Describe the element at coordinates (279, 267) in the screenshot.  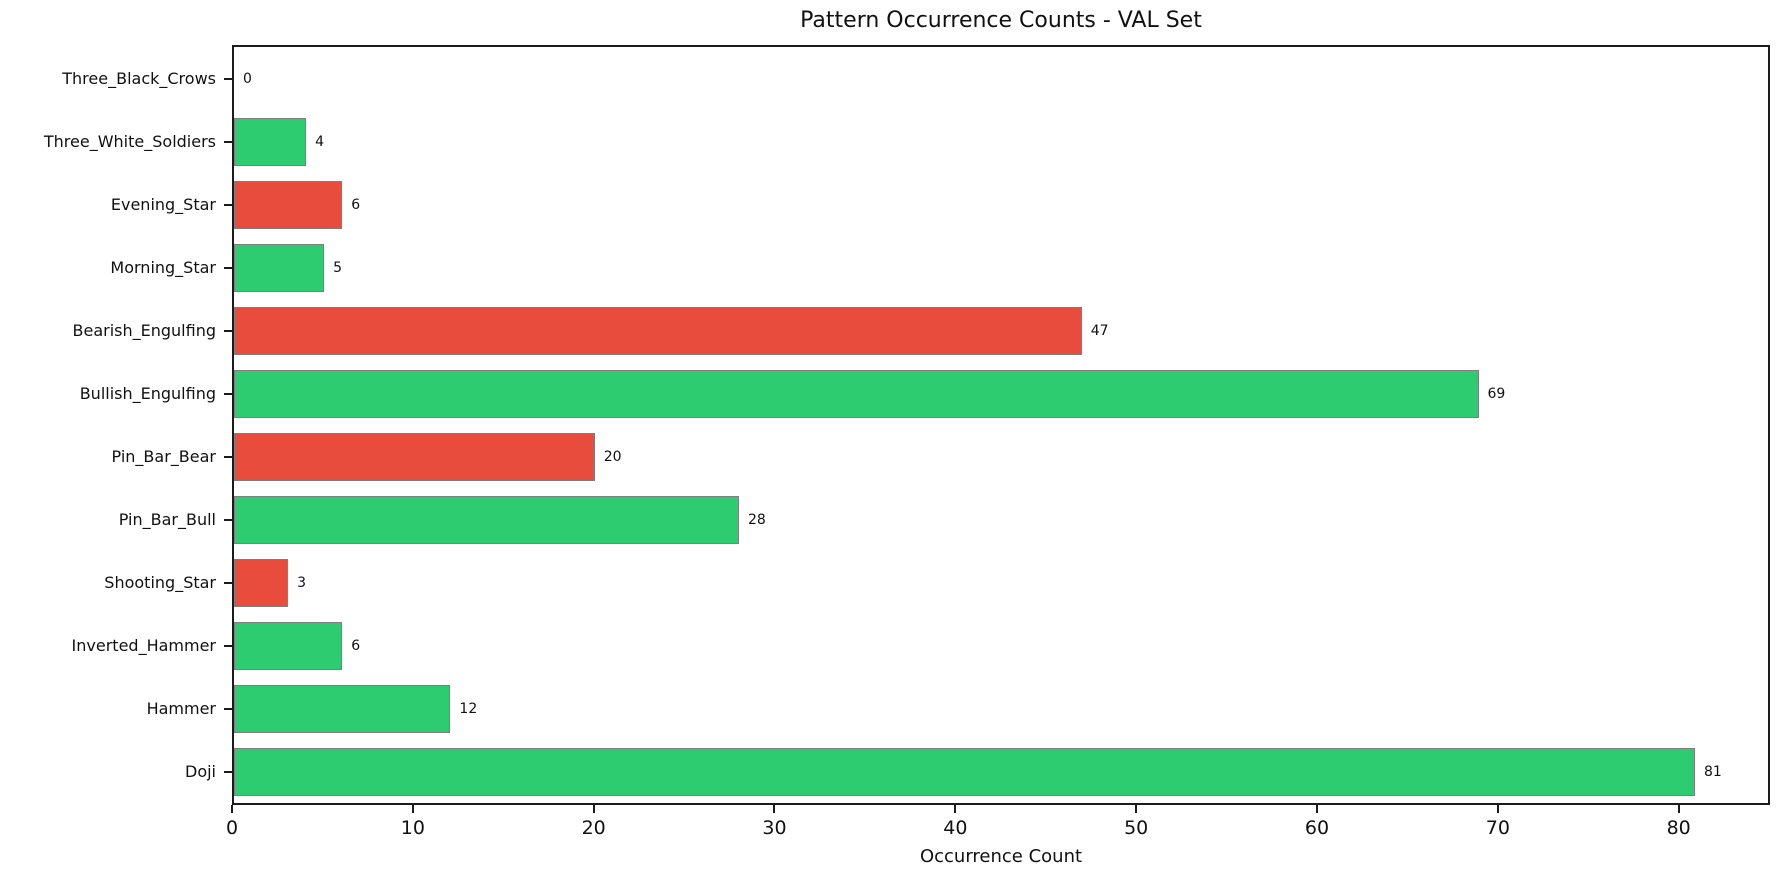
I see `bar-morning_star` at that location.